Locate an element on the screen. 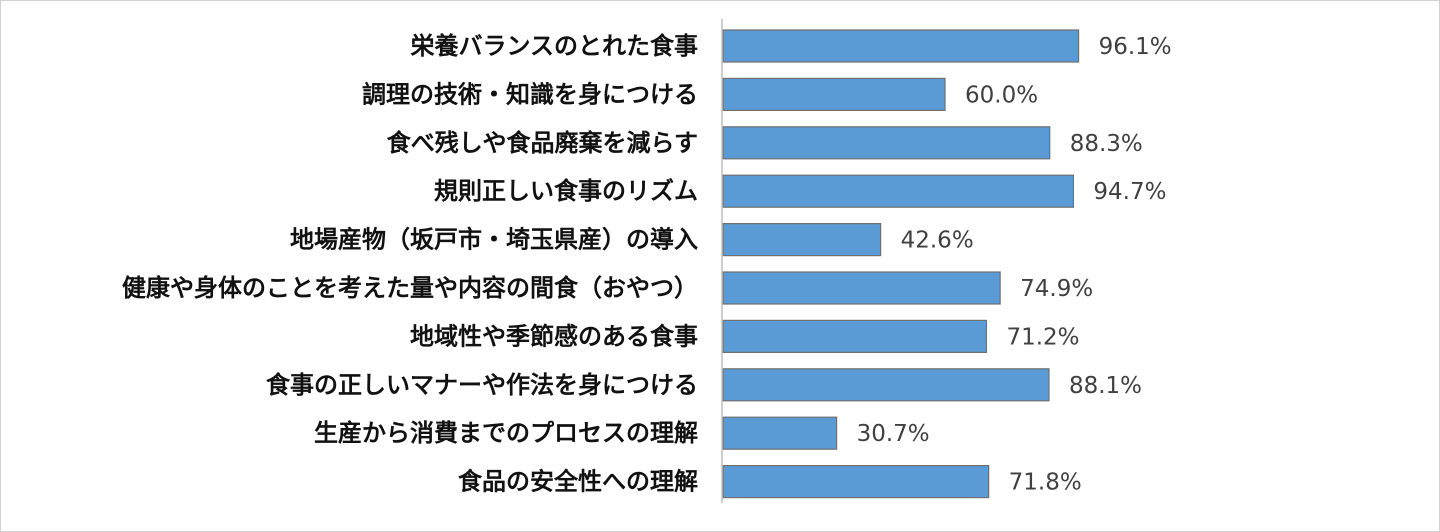 The image size is (1440, 532). category-label-7: 食事の正しいマナーや作法を身につける is located at coordinates (482, 385).